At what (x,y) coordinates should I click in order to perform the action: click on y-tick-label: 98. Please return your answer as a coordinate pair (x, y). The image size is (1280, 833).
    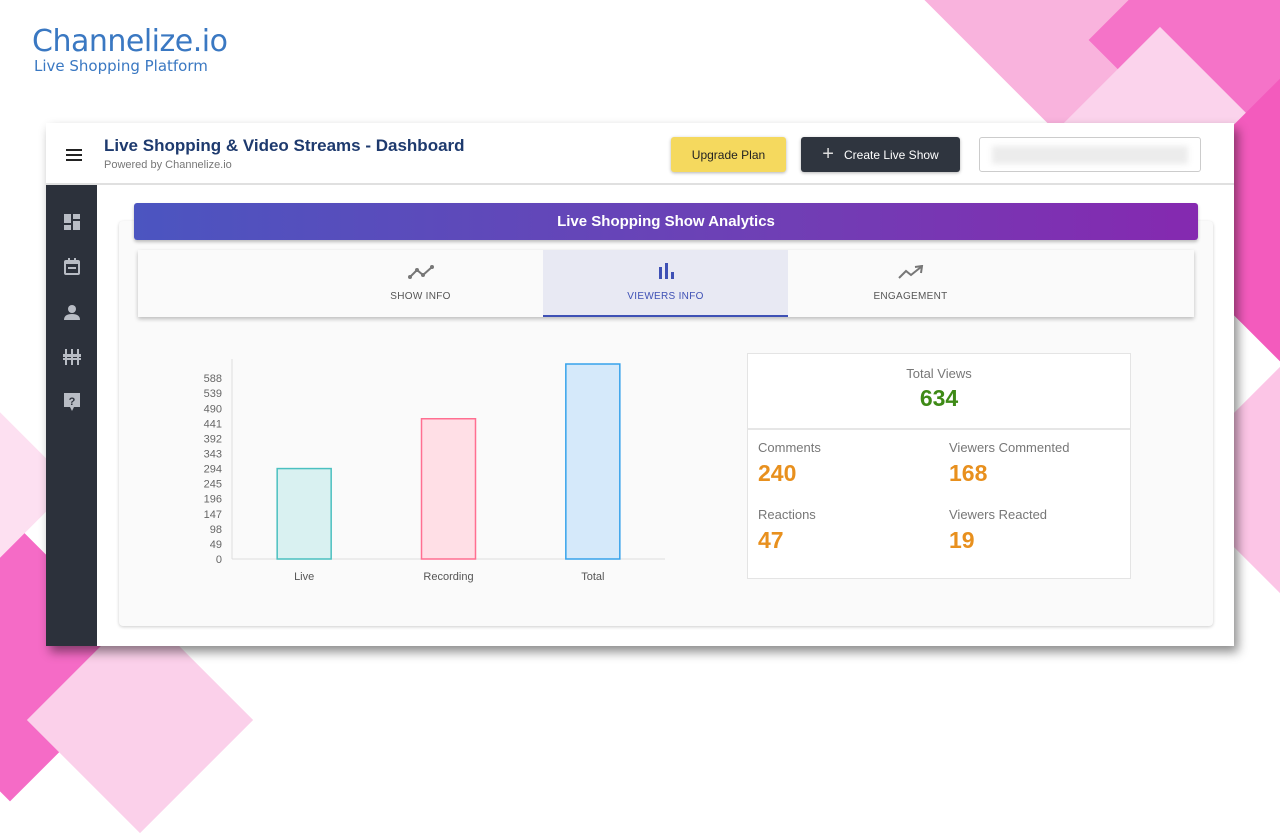
    Looking at the image, I should click on (216, 530).